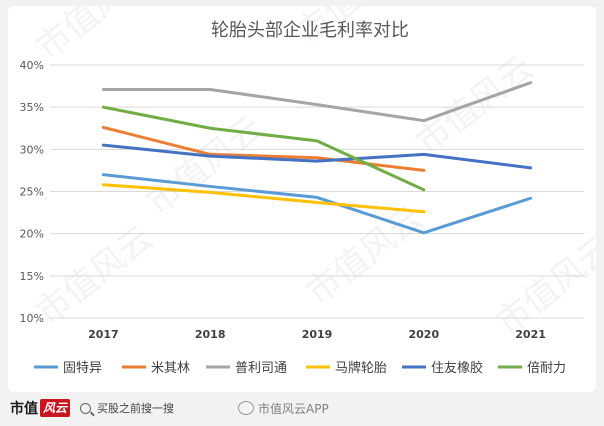 The image size is (604, 426). Describe the element at coordinates (423, 334) in the screenshot. I see `x-tick-label: 2020` at that location.